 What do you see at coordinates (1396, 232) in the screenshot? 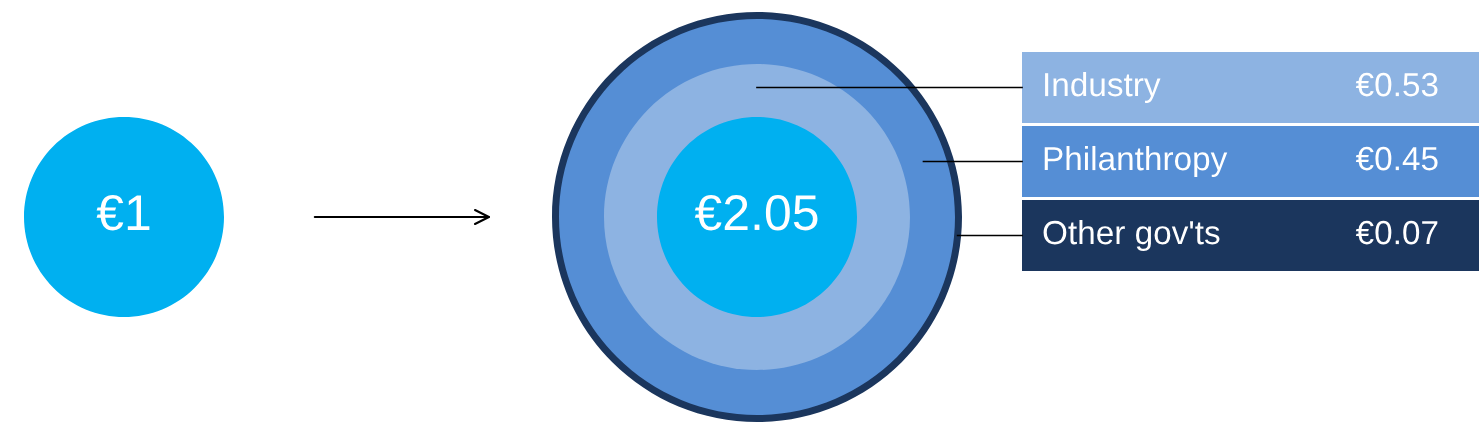
I see `data-label: €0.07` at bounding box center [1396, 232].